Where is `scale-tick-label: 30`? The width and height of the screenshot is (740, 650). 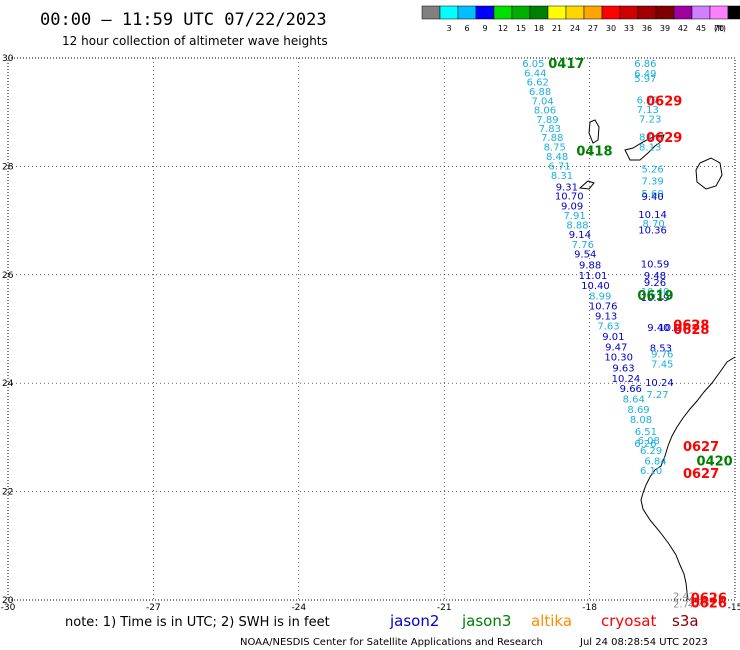
scale-tick-label: 30 is located at coordinates (611, 28).